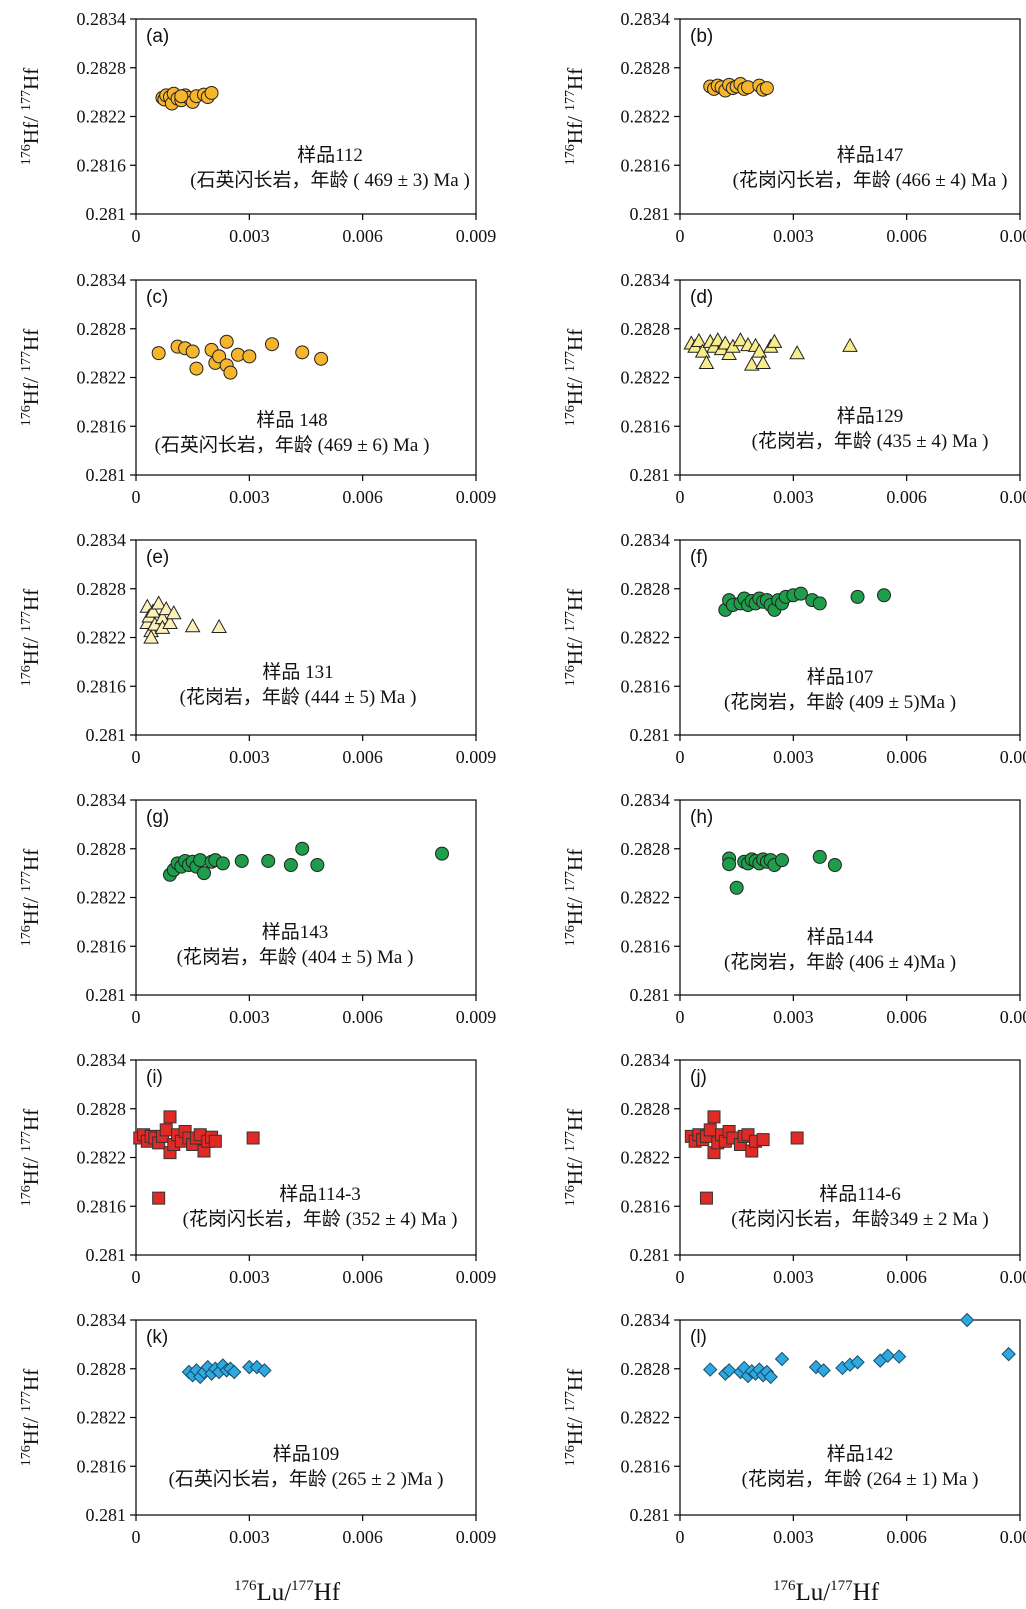 The image size is (1026, 1609). What do you see at coordinates (698, 1337) in the screenshot?
I see `panel-letter: (l)` at bounding box center [698, 1337].